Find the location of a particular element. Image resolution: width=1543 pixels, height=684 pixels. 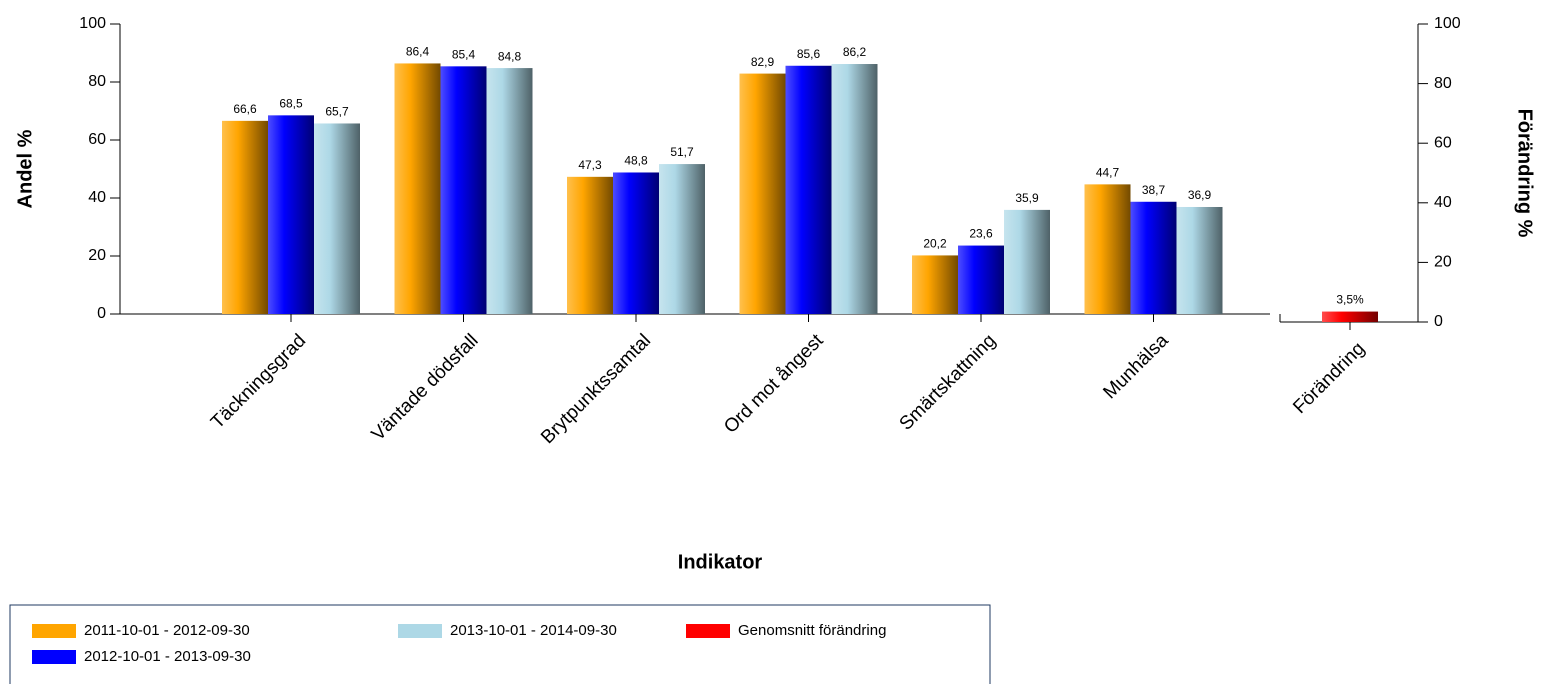

data-label: 66,6 is located at coordinates (245, 109).